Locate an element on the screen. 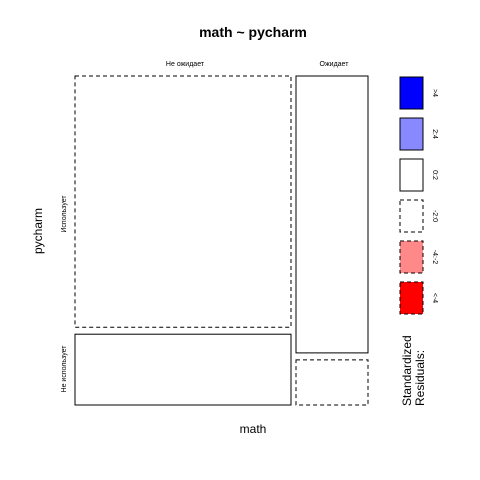  mosaic-cell-ozhidaet-ne-ispolzuet is located at coordinates (332, 382).